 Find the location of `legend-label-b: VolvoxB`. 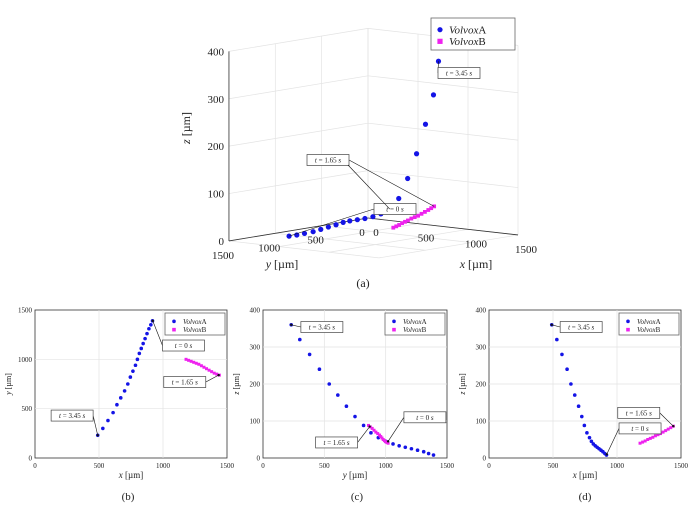

legend-label-b: VolvoxB is located at coordinates (649, 330).